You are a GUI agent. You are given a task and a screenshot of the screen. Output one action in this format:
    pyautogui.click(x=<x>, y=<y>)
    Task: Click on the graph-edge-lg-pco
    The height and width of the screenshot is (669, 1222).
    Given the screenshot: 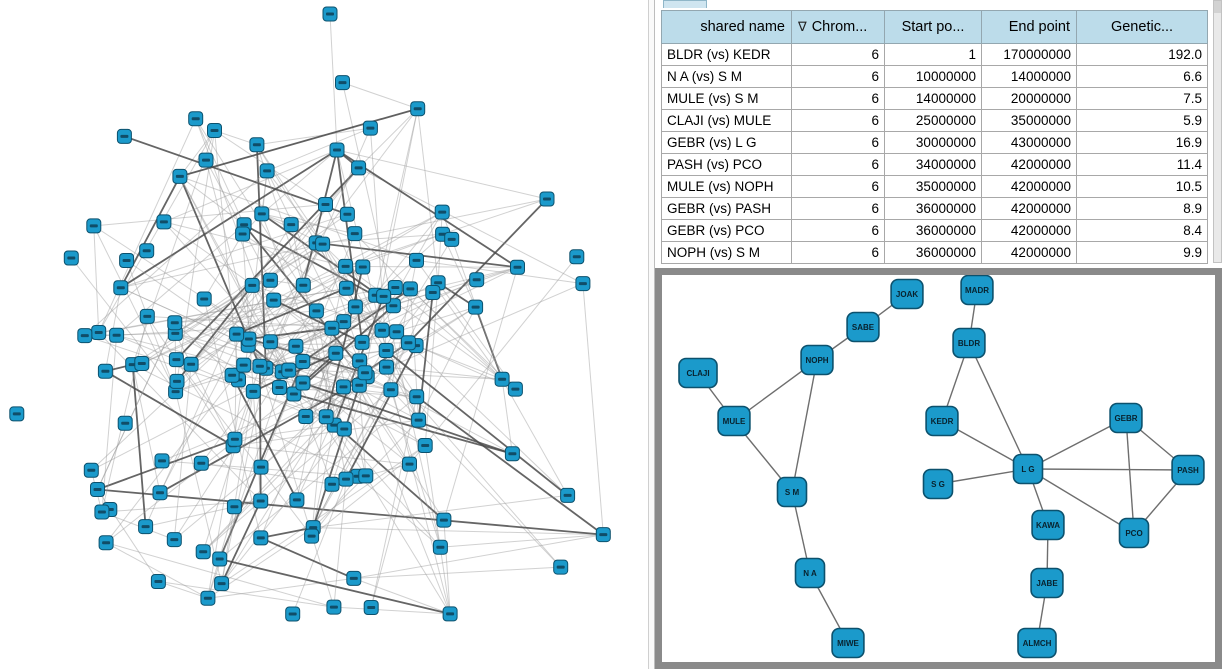 What is the action you would take?
    pyautogui.click(x=1081, y=501)
    